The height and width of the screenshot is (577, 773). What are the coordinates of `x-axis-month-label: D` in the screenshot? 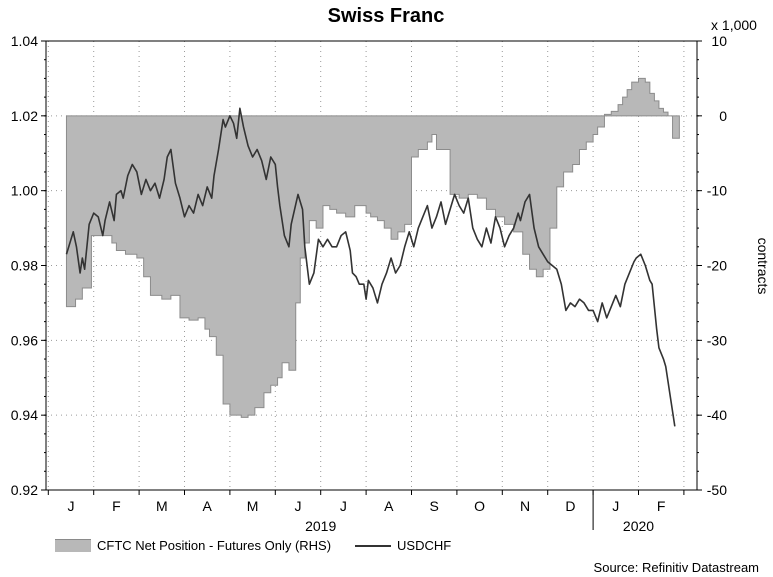 It's located at (570, 506).